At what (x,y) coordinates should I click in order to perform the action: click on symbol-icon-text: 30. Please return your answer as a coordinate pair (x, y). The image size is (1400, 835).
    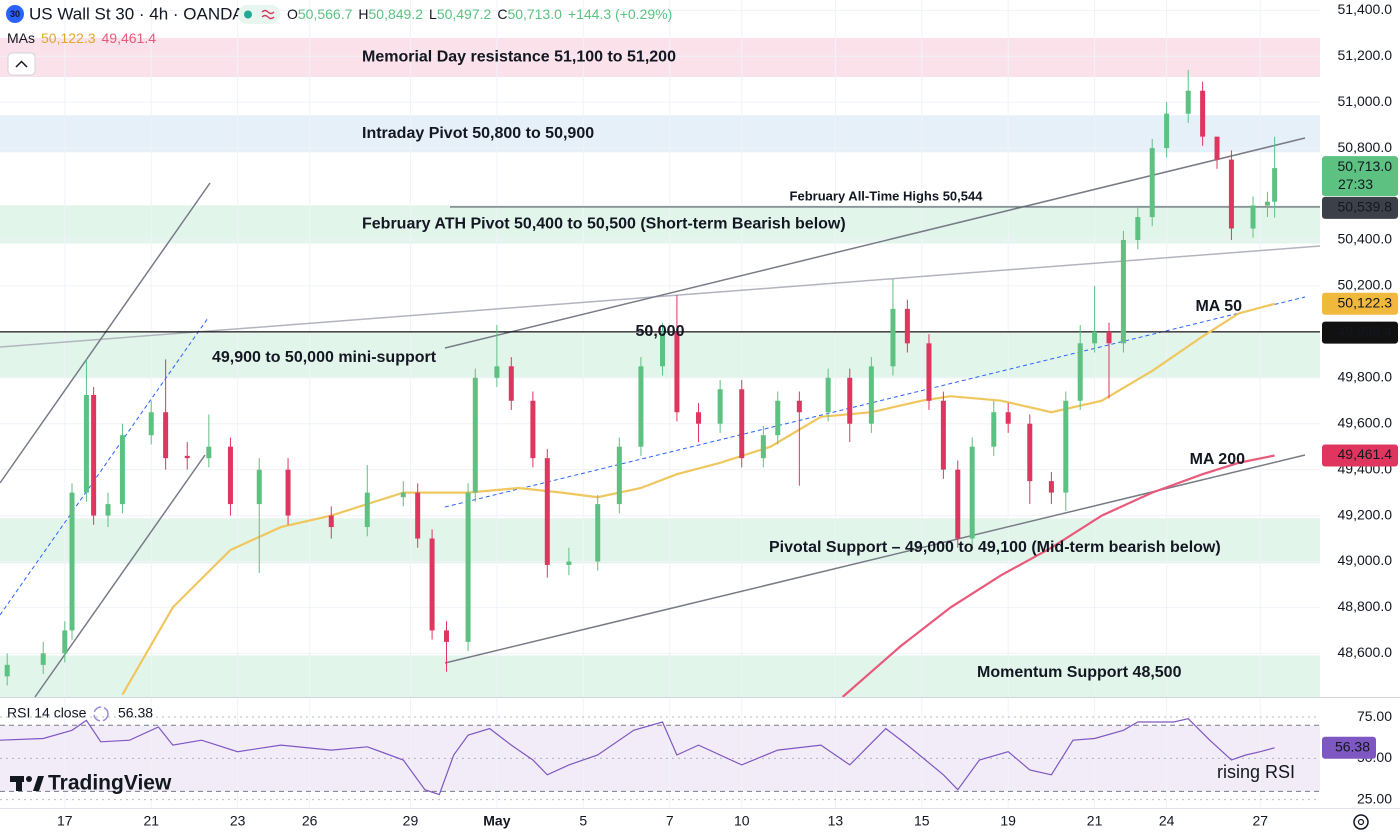
    Looking at the image, I should click on (15, 14).